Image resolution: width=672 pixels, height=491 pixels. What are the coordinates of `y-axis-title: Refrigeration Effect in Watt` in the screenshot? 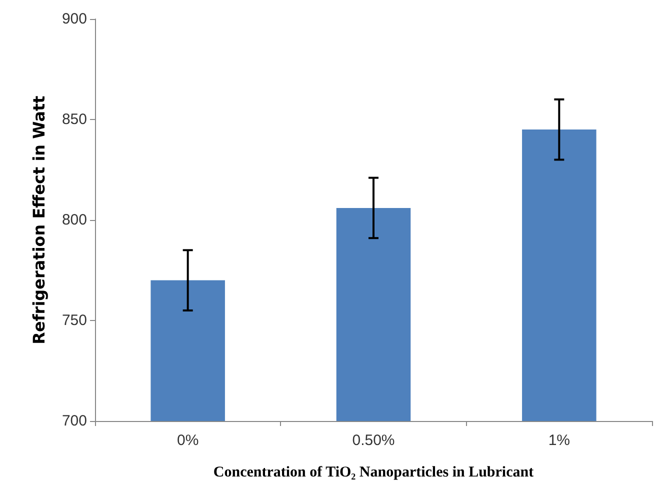 It's located at (39, 219).